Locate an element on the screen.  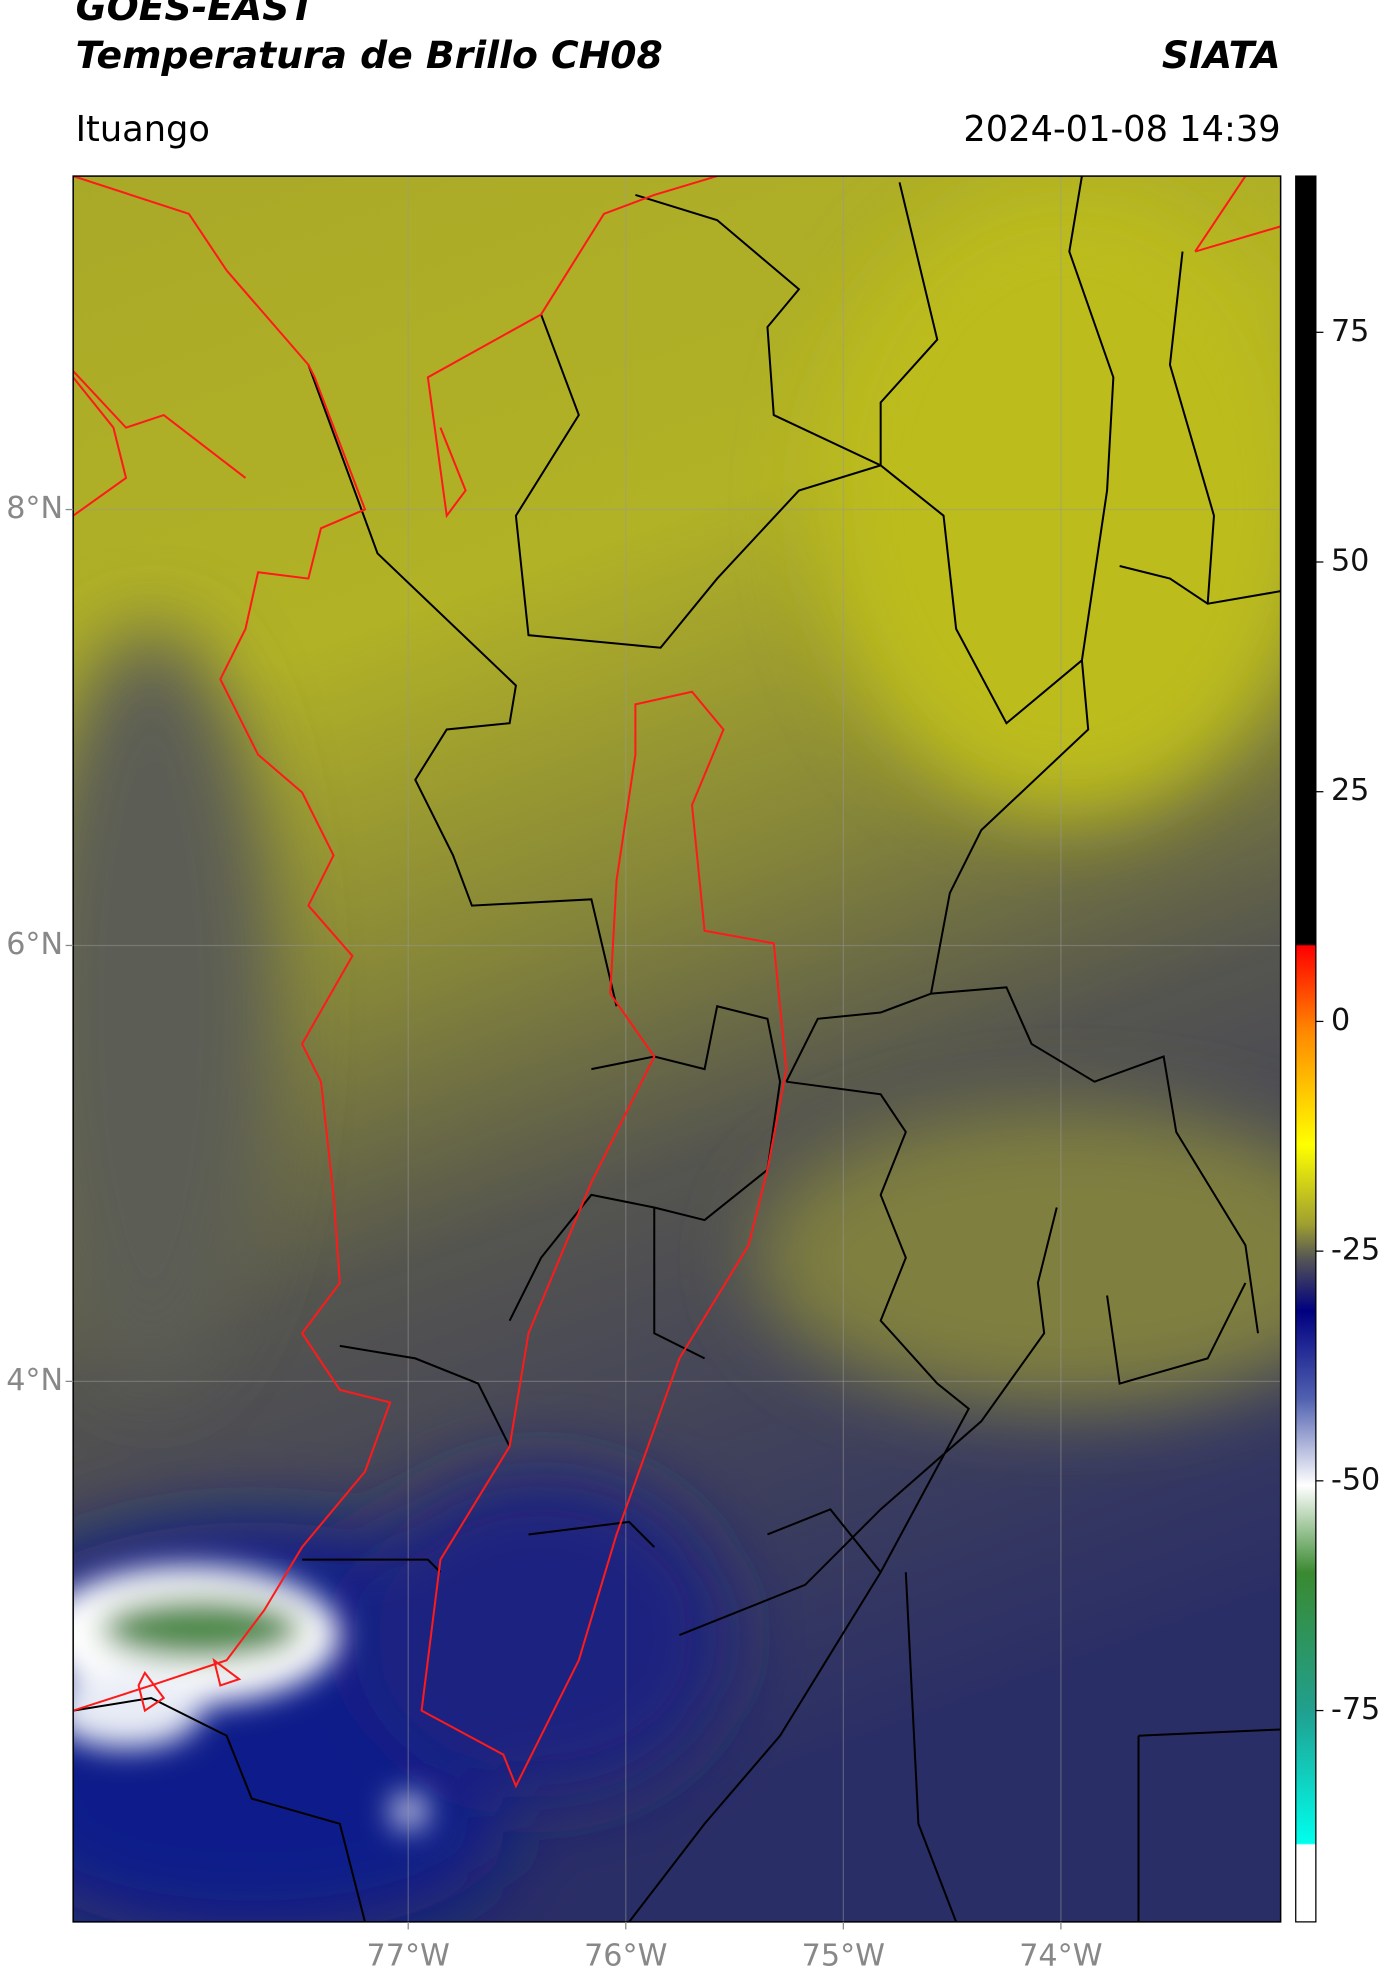
x-tick-label: 74°W is located at coordinates (1060, 1956).